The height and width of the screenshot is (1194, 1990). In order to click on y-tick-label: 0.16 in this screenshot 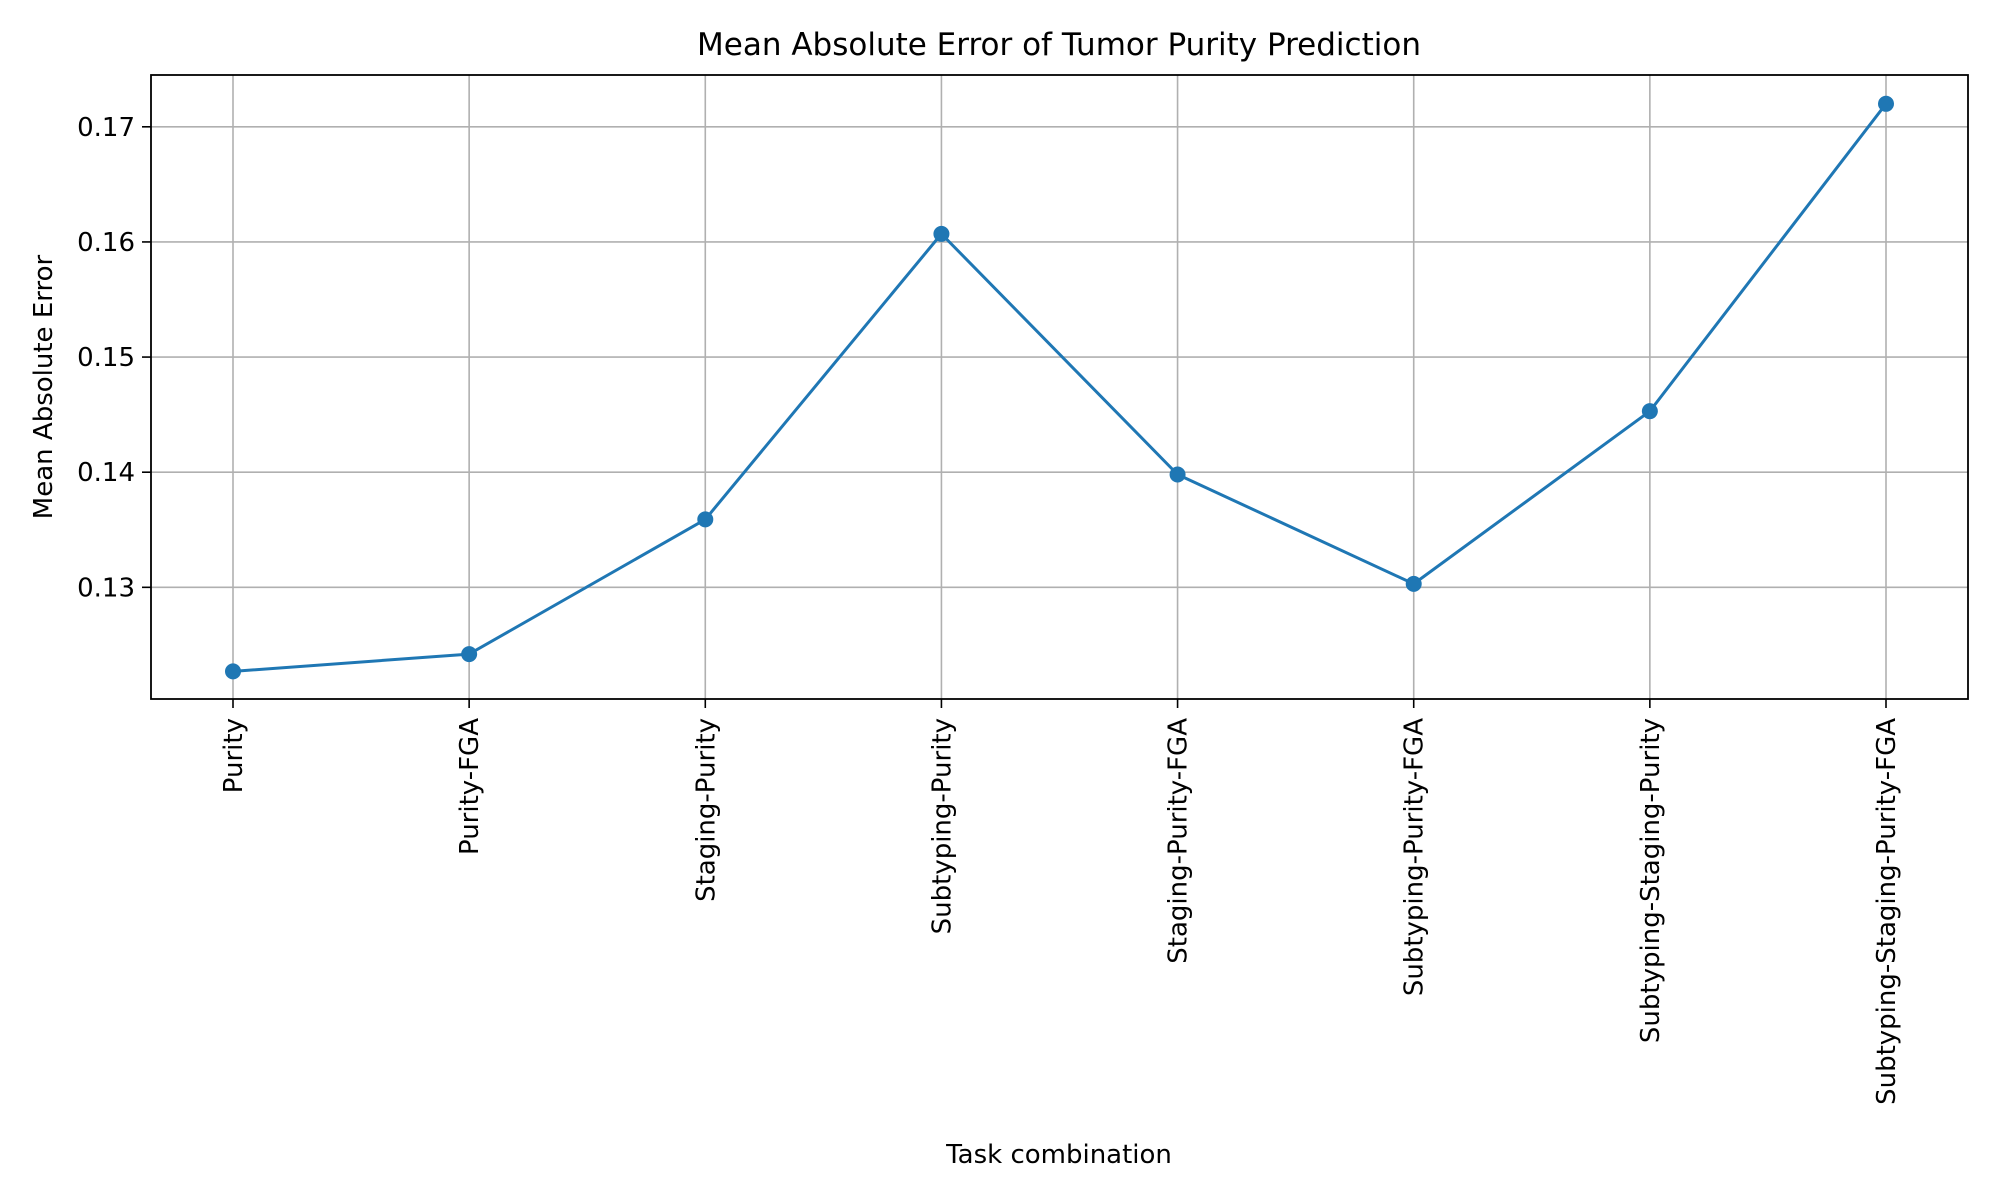, I will do `click(106, 243)`.